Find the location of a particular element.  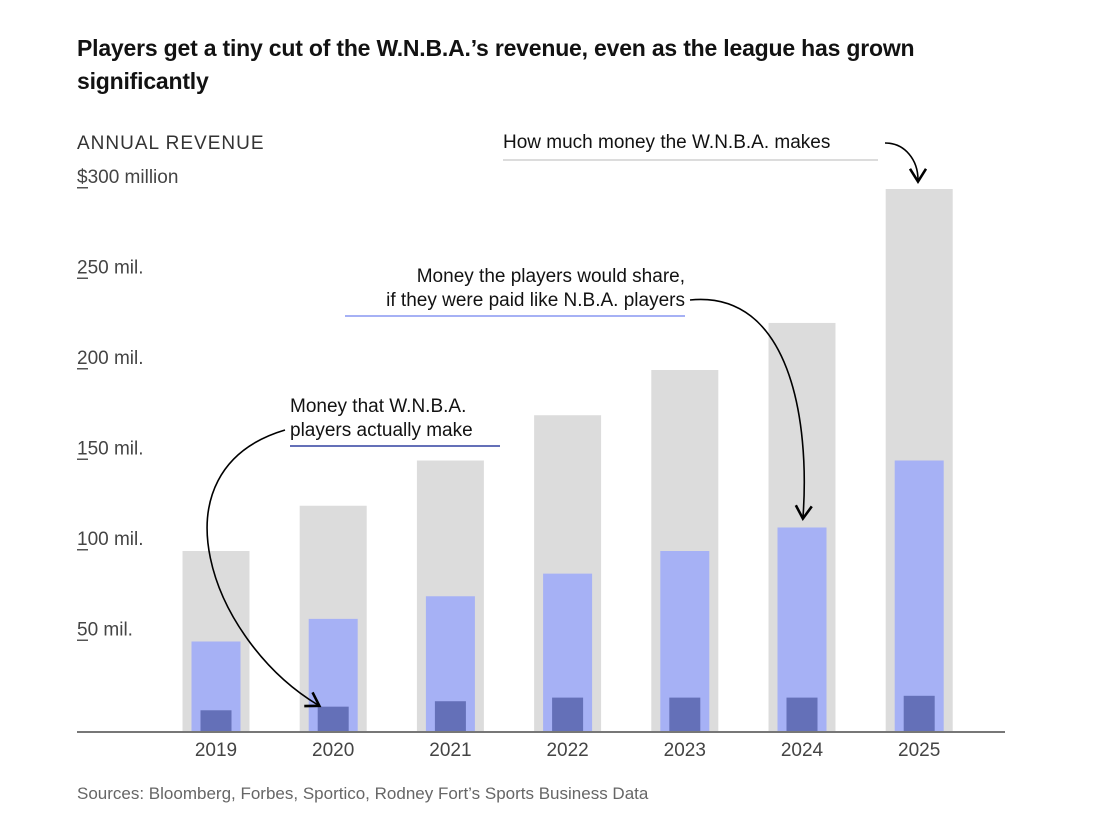

annotation-actual-underline is located at coordinates (395, 446).